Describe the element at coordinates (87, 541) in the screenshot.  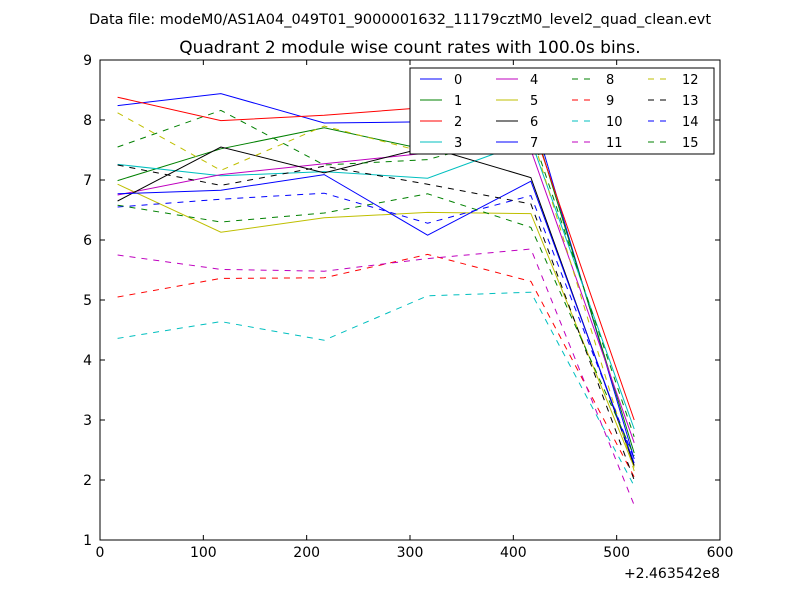
I see `y-tick-label: 1` at that location.